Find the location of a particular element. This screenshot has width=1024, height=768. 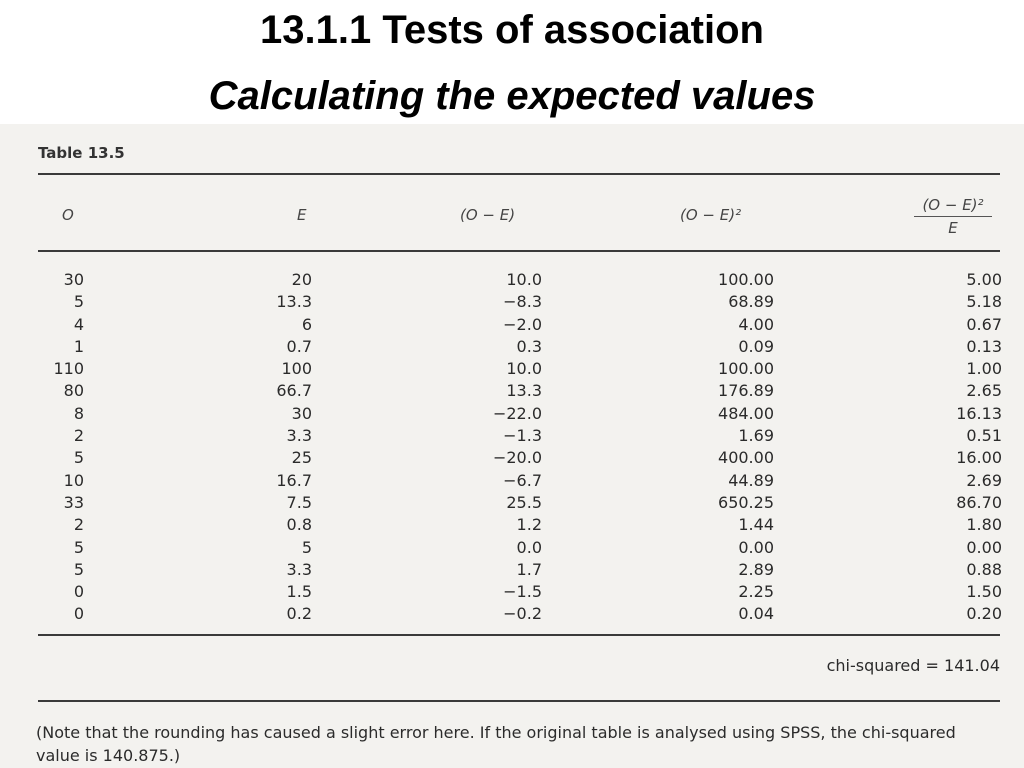

header-chi-denominator: E is located at coordinates (953, 228).